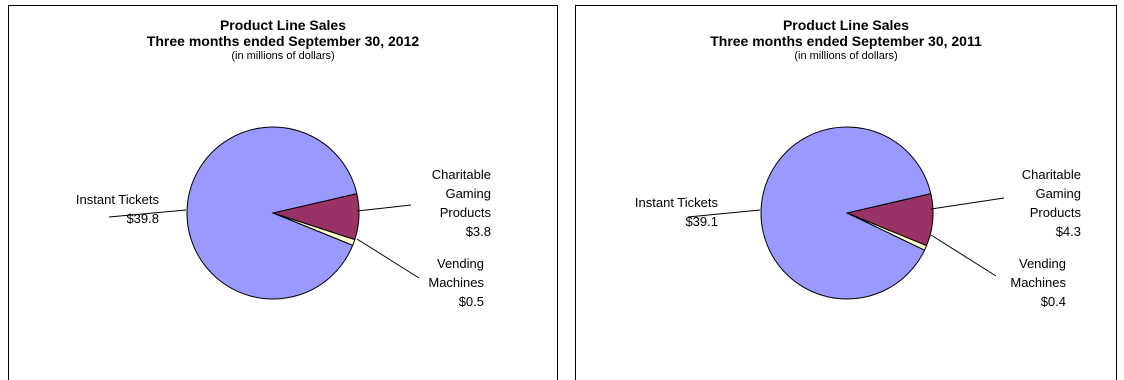  I want to click on chart-subtitle: Three months ended September 30, 2012, so click(283, 41).